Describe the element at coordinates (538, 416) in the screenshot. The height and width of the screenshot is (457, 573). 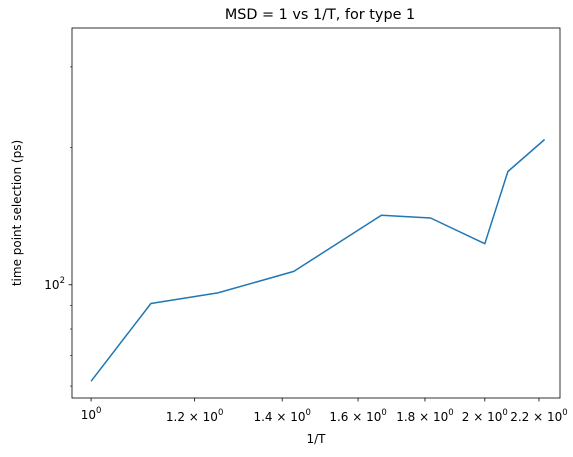
I see `x-tick-label: 2.2 × 100` at that location.